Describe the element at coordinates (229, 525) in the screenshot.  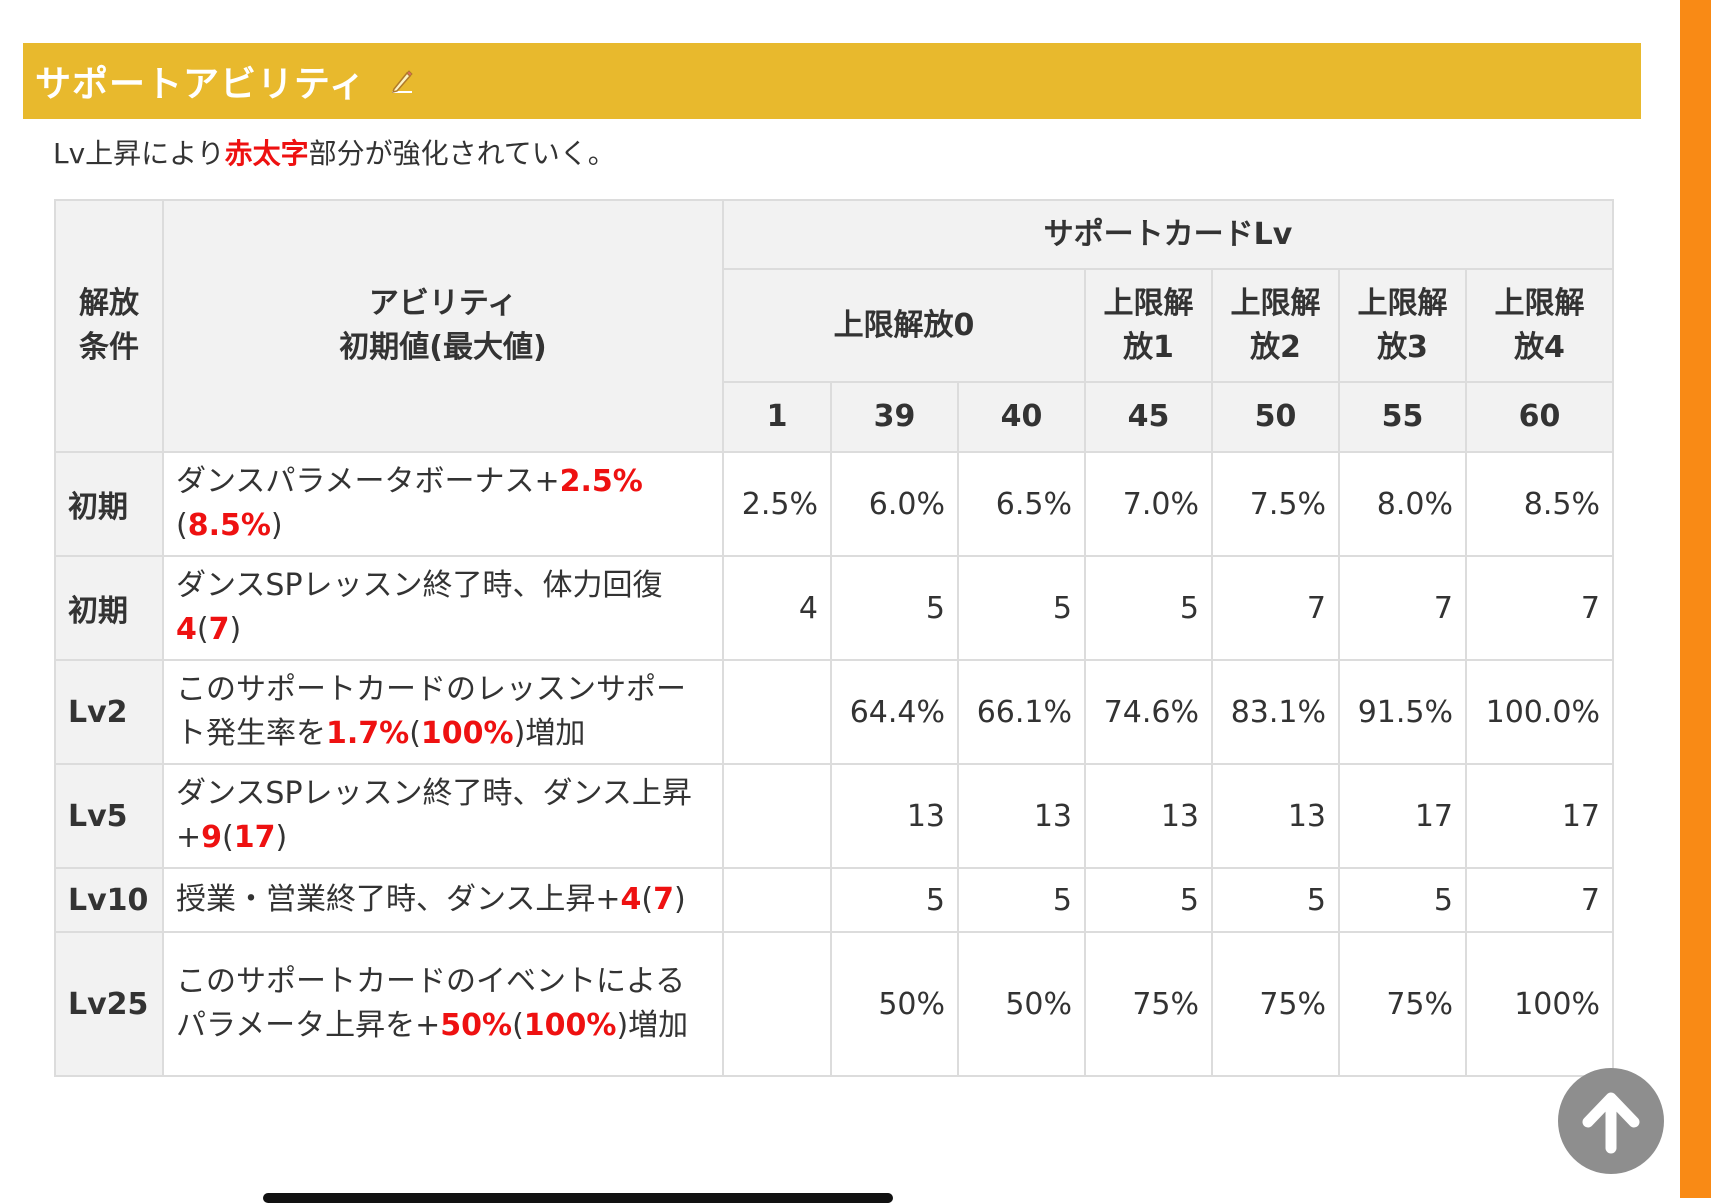
I see `ability-highlight: 8.5%` at that location.